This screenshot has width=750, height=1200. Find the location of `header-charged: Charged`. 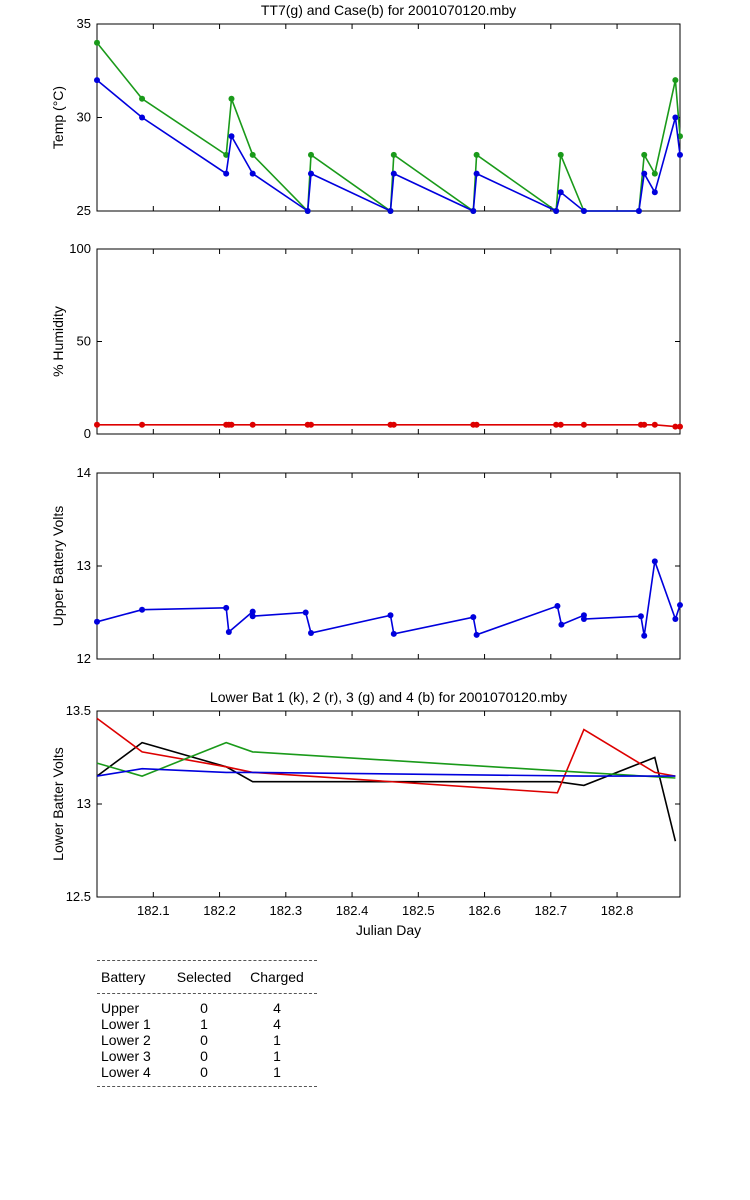

header-charged: Charged is located at coordinates (277, 977).